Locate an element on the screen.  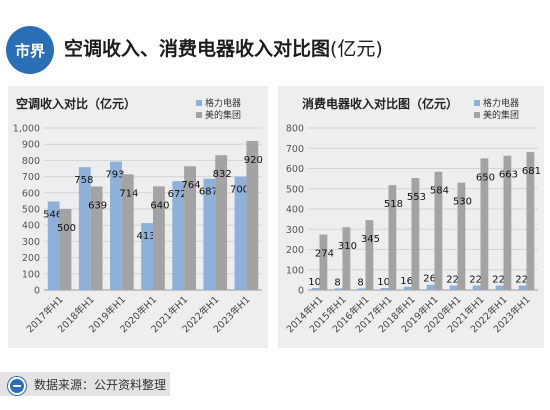
source-bar is located at coordinates (85, 384).